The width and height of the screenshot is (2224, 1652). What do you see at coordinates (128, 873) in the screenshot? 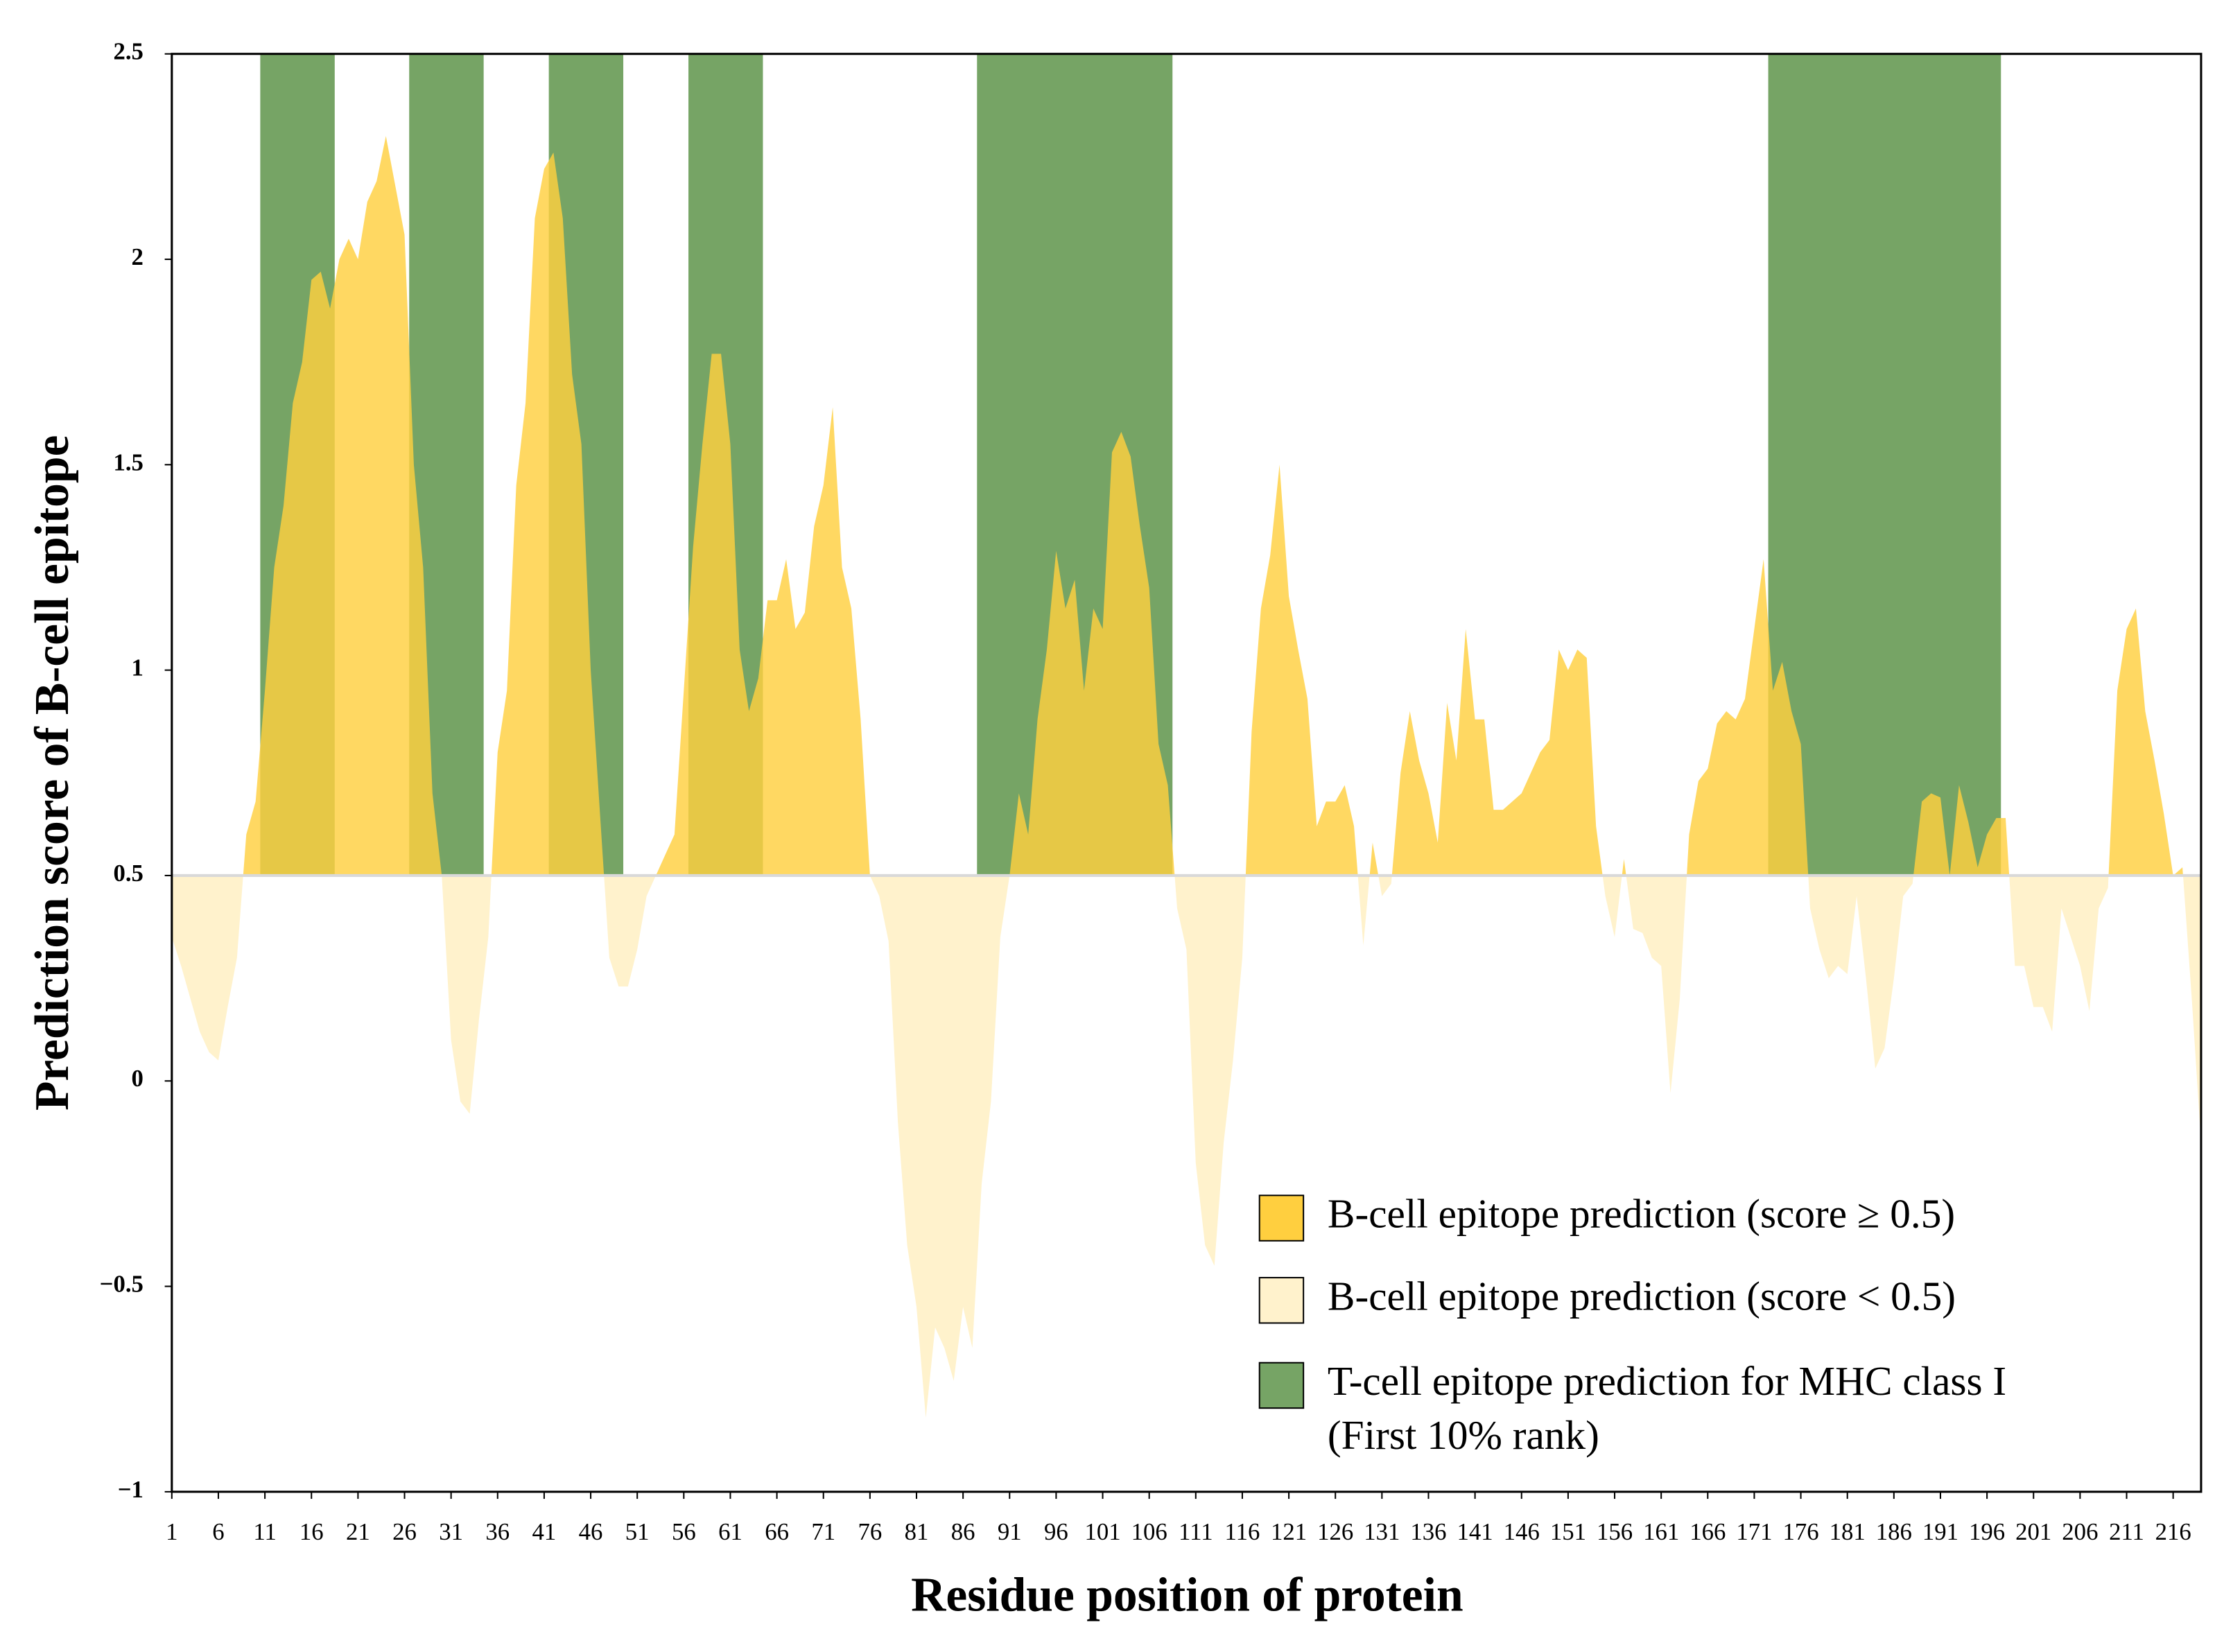
I see `y-tick-label: 0.5` at bounding box center [128, 873].